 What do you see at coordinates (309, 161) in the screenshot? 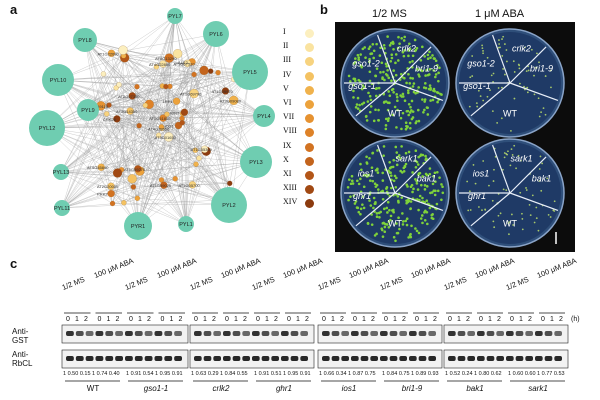
I see `legend-swatch` at bounding box center [309, 161].